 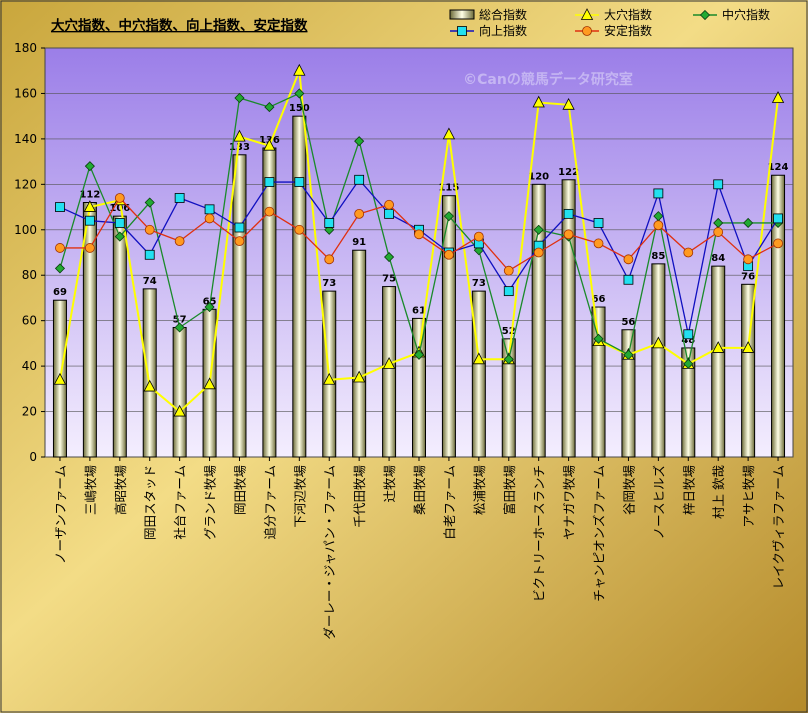 What do you see at coordinates (389, 279) in the screenshot?
I see `data-label: 75` at bounding box center [389, 279].